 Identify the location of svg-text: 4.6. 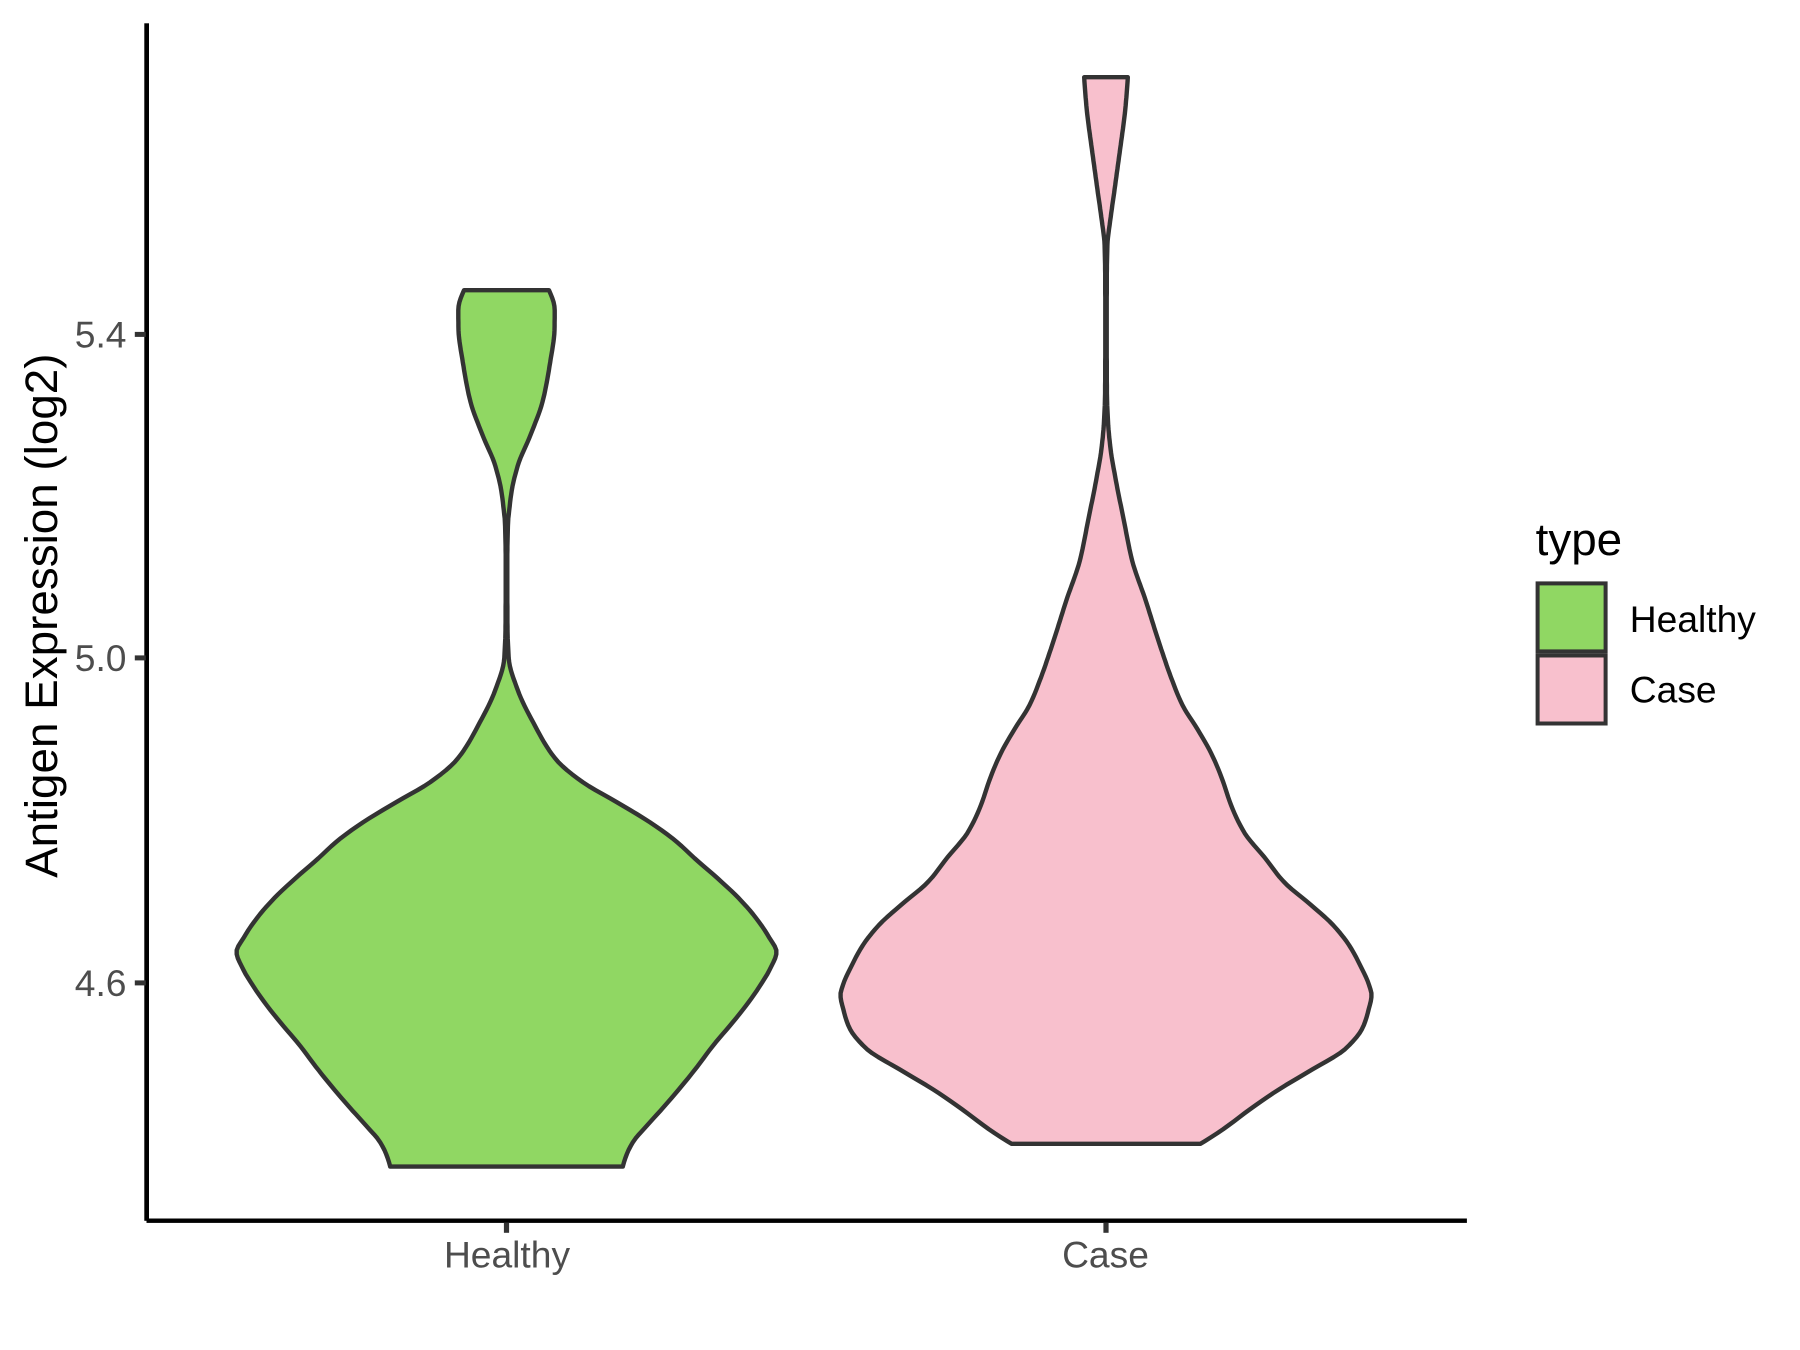
(101, 983).